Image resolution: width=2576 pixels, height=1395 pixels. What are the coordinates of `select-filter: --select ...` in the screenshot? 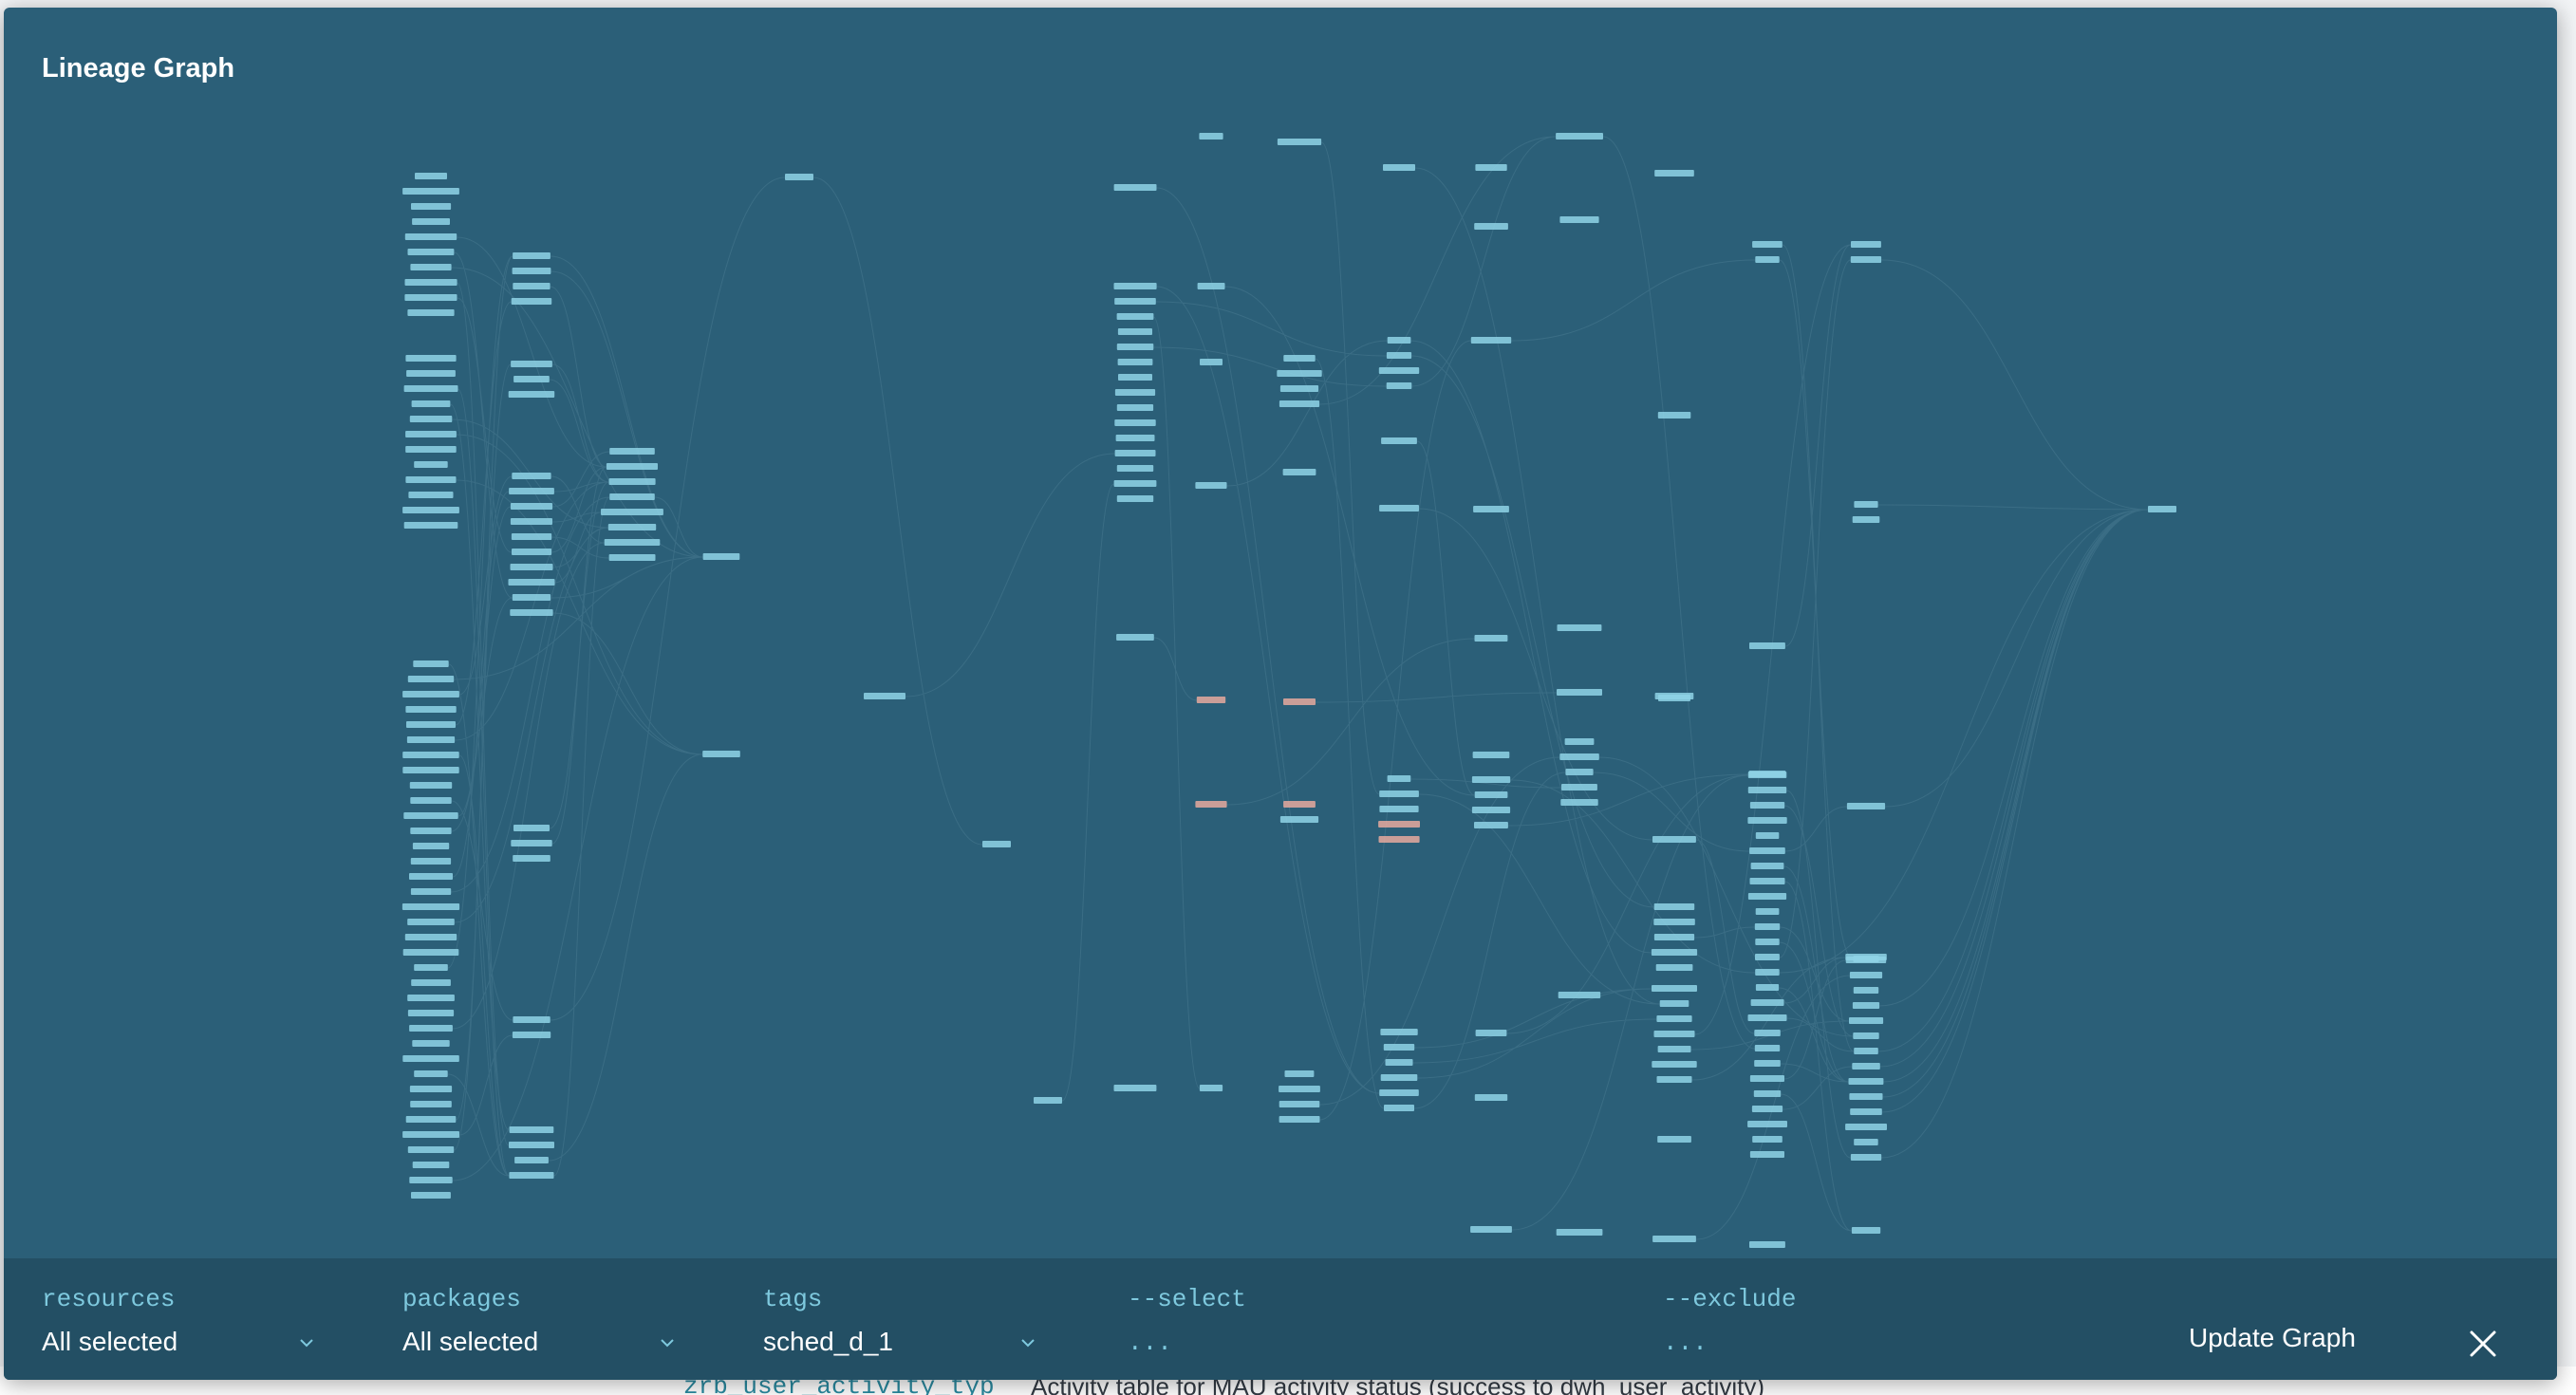 It's located at (1365, 1319).